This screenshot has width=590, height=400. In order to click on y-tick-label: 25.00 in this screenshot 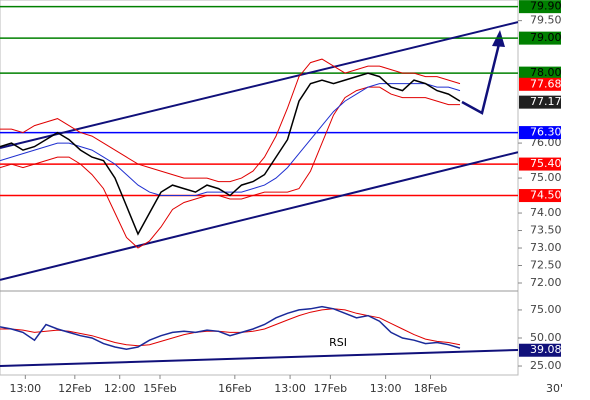, I will do `click(546, 365)`.